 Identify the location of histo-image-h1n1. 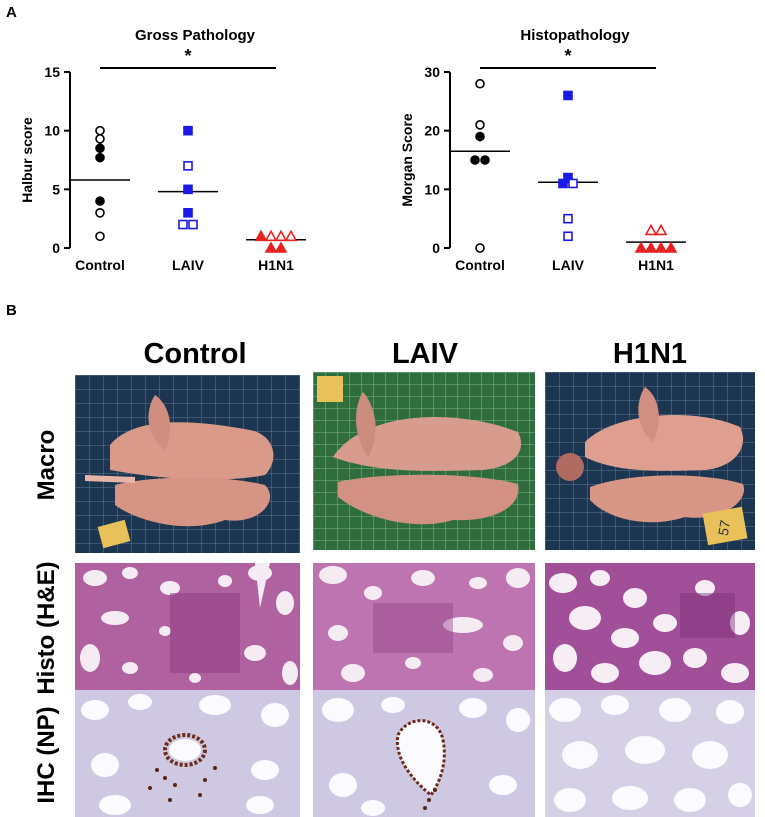
(650, 628).